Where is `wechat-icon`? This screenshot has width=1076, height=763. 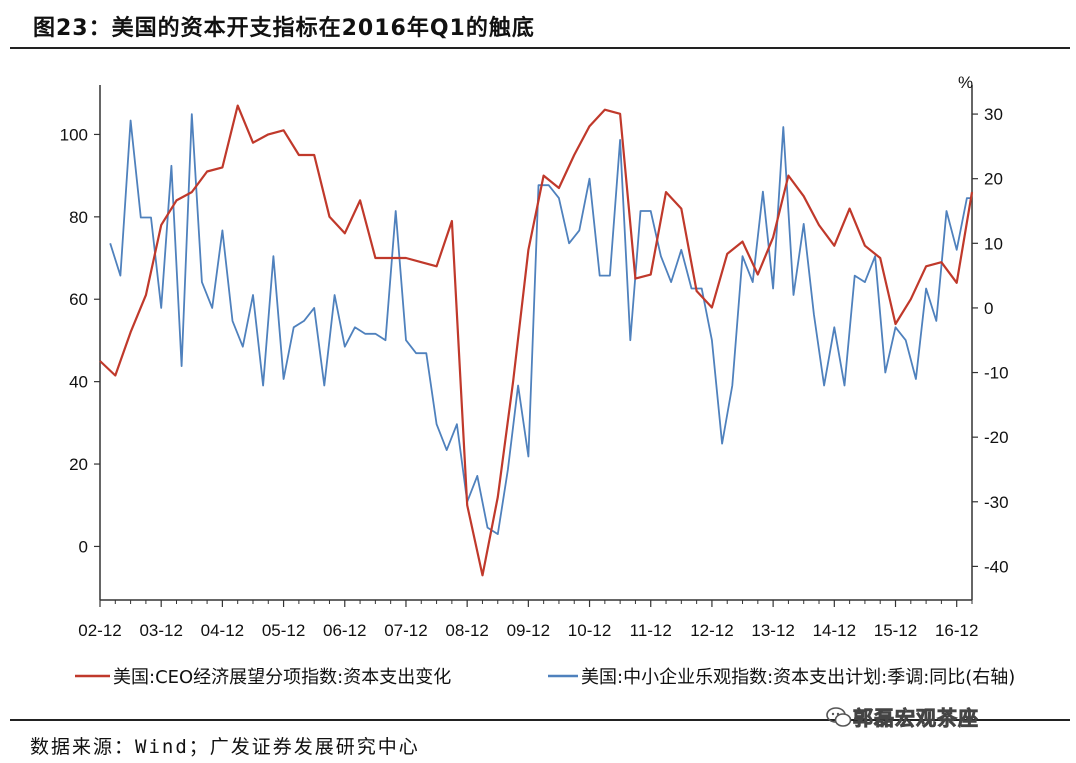 wechat-icon is located at coordinates (839, 717).